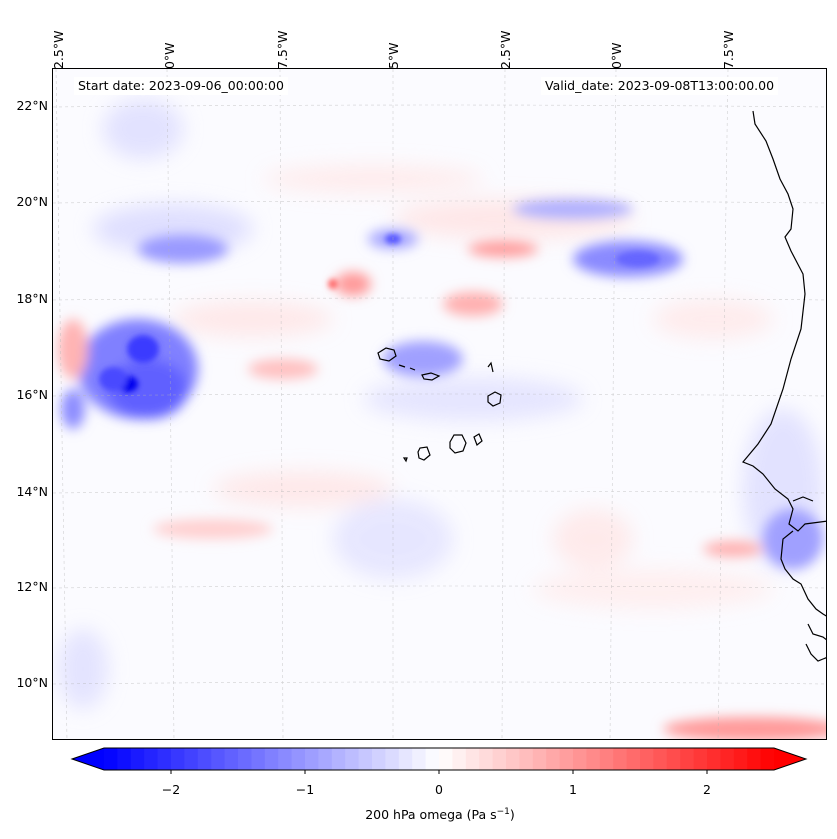 Image resolution: width=837 pixels, height=839 pixels. Describe the element at coordinates (32, 201) in the screenshot. I see `lat-label-20n: 20°N` at that location.